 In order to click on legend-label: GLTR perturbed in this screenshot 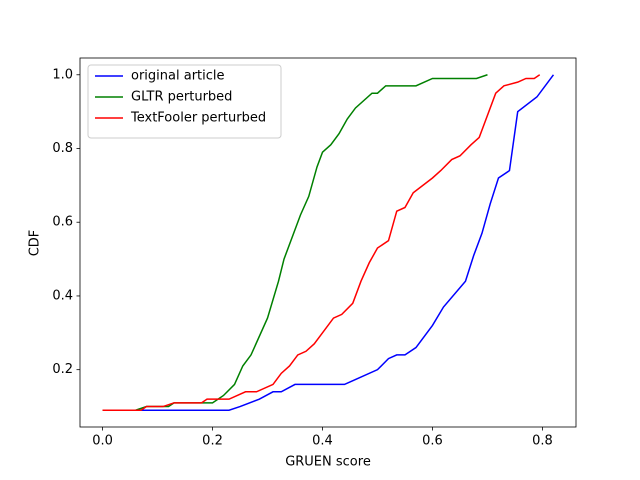, I will do `click(181, 97)`.